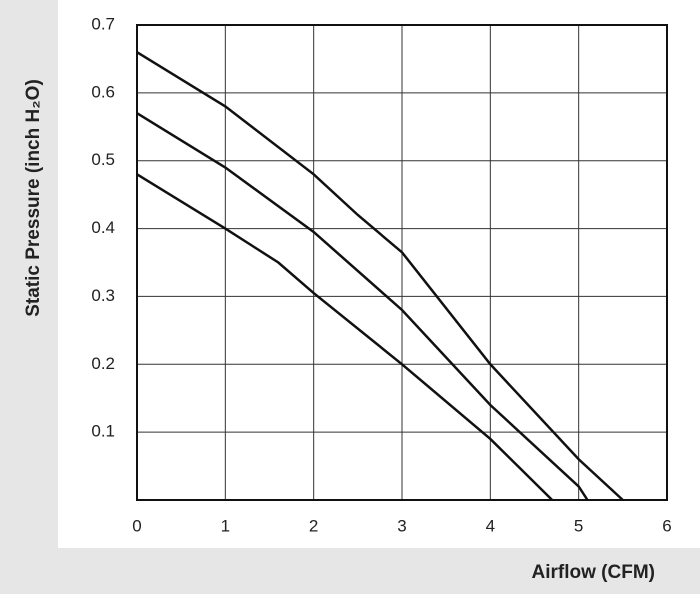 This screenshot has width=700, height=594. Describe the element at coordinates (33, 198) in the screenshot. I see `y-axis-title: Static Pressure (inch H₂O)` at that location.